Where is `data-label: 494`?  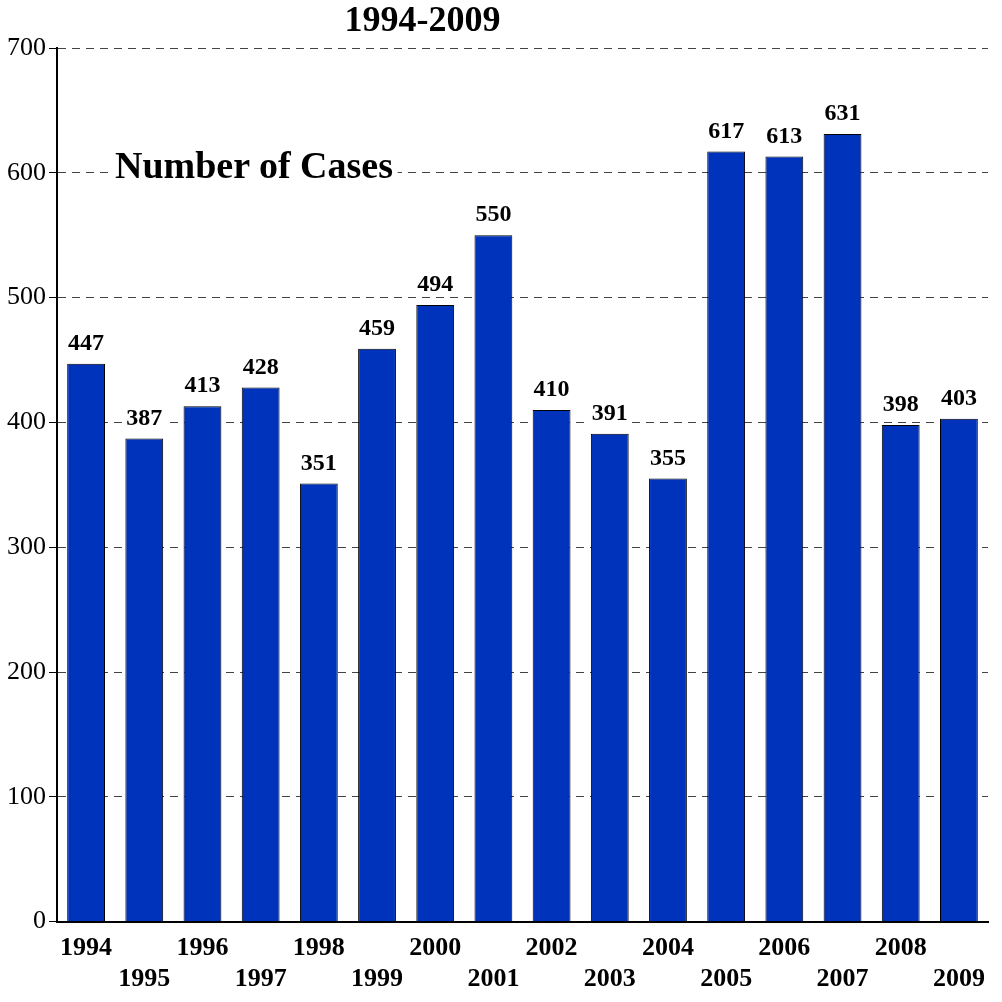
data-label: 494 is located at coordinates (435, 283).